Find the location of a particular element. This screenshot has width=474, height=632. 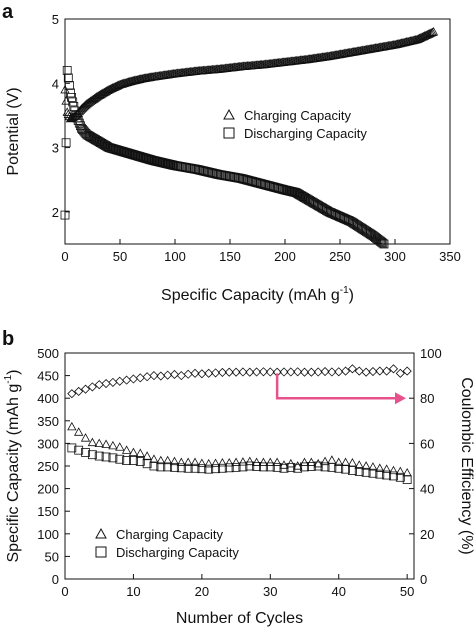

legend-label-charging: Charging Capacity is located at coordinates (169, 534).